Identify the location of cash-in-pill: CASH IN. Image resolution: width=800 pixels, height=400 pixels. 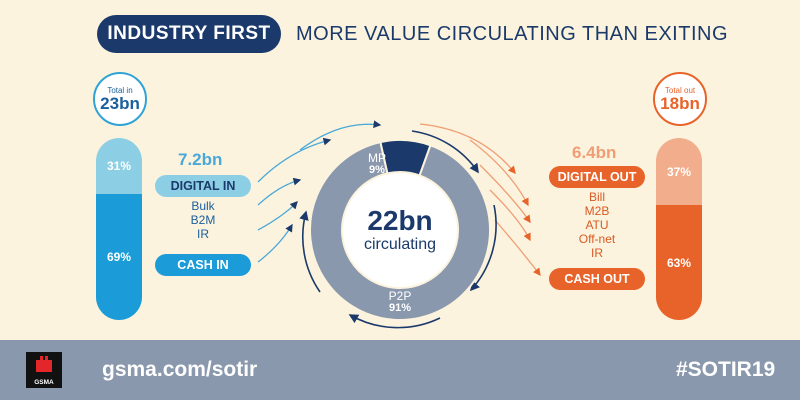
(203, 265).